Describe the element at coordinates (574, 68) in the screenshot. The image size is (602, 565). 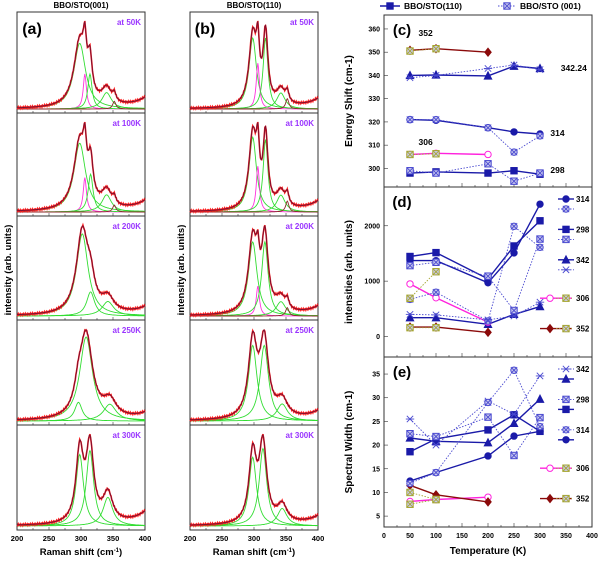
I see `mode-annotation: 342.24` at that location.